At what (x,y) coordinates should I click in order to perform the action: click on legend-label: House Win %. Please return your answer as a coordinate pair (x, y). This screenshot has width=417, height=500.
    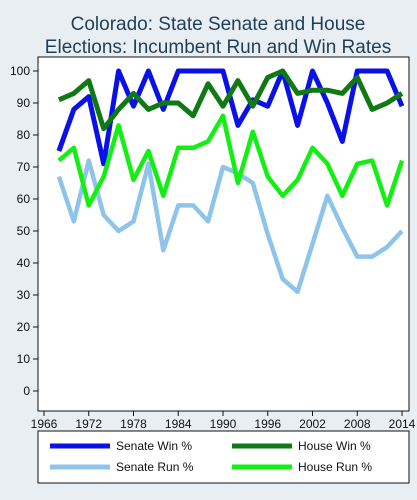
    Looking at the image, I should click on (334, 446).